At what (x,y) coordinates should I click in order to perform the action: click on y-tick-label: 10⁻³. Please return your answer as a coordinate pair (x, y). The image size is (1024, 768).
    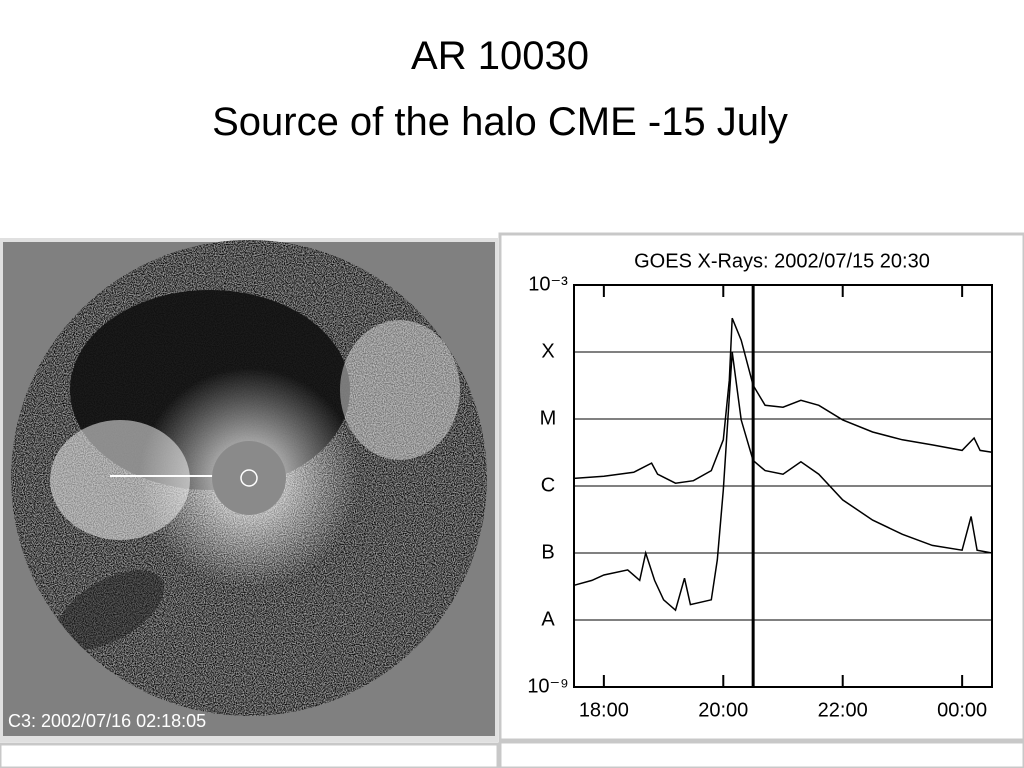
    Looking at the image, I should click on (548, 284).